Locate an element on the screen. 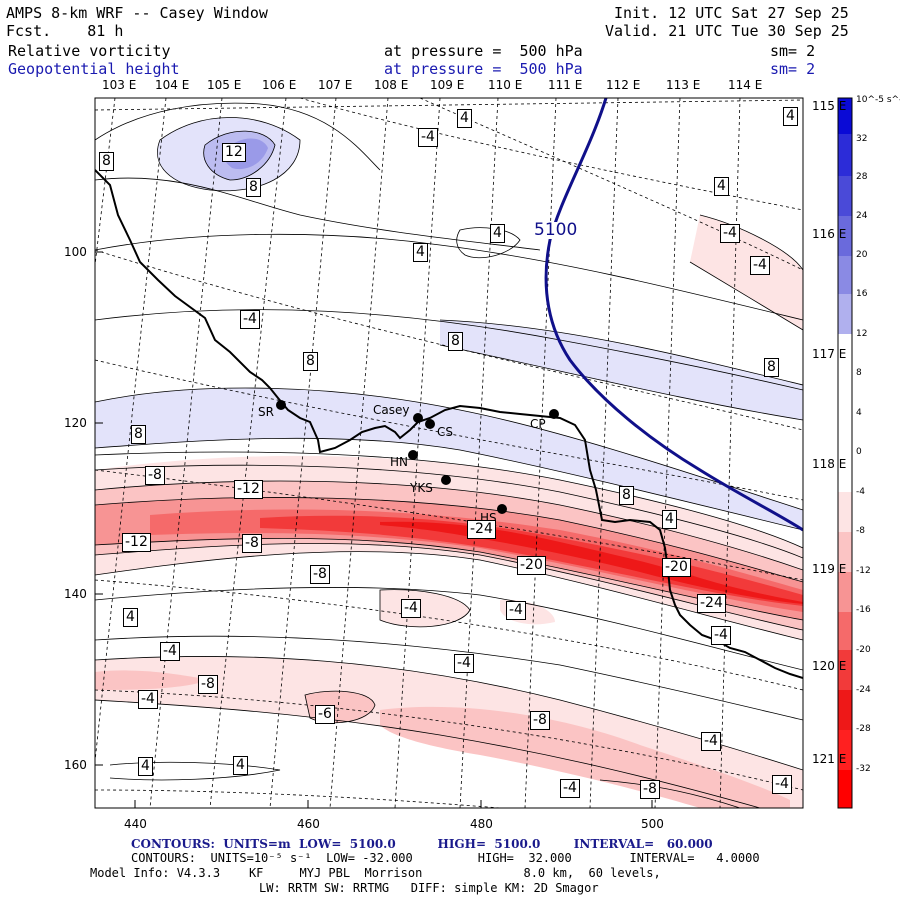  lon-label: 105 E is located at coordinates (224, 85).